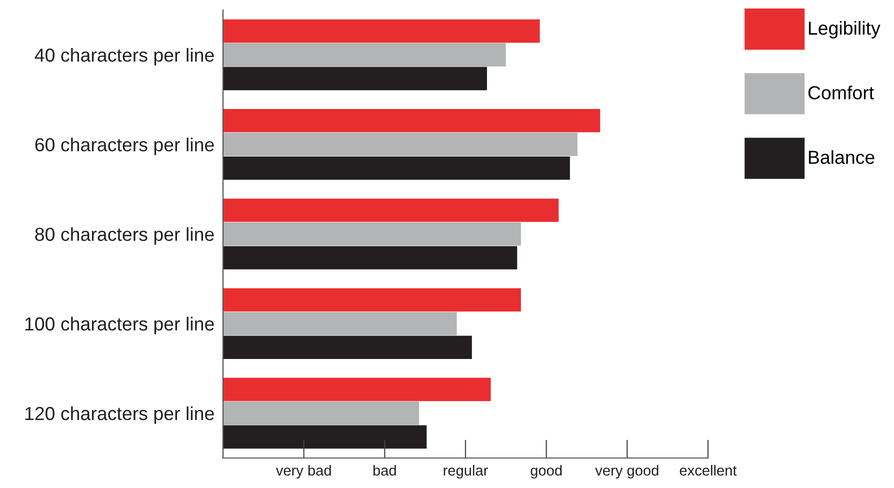  What do you see at coordinates (708, 470) in the screenshot?
I see `text: excellent` at bounding box center [708, 470].